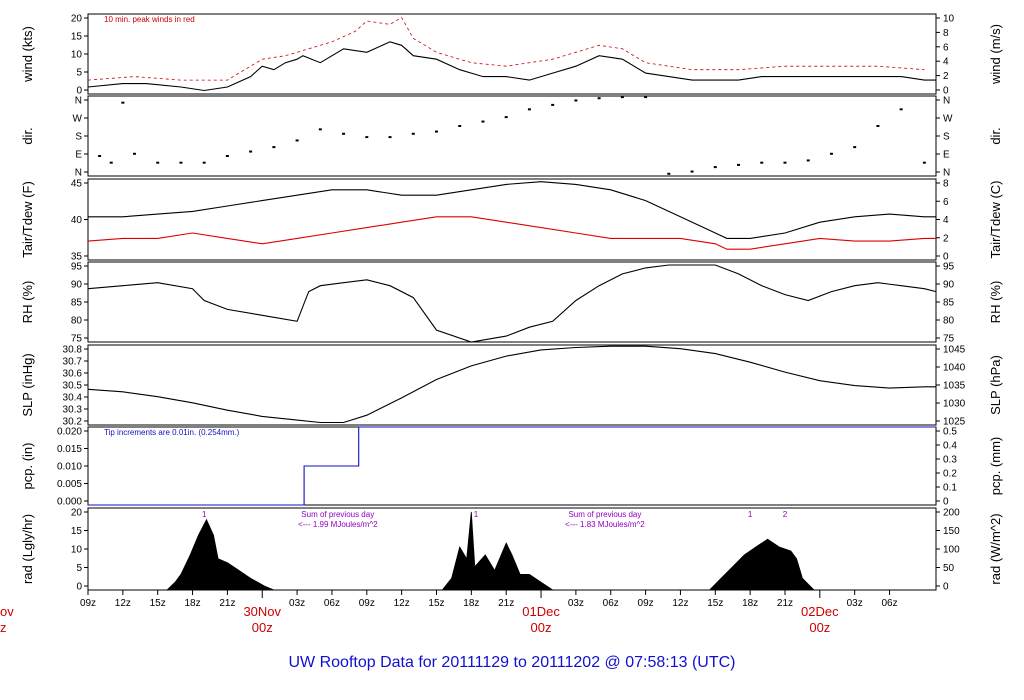  What do you see at coordinates (69, 467) in the screenshot?
I see `y-tick-label-left: 0.010` at bounding box center [69, 467].